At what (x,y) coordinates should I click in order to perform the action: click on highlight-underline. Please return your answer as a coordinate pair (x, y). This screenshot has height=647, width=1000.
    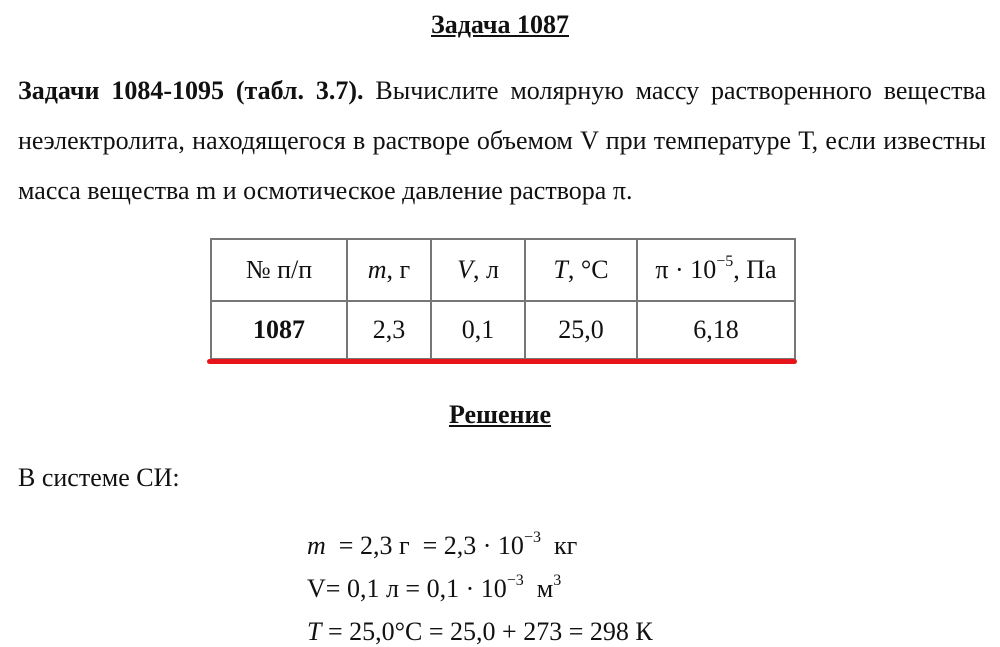
    Looking at the image, I should click on (502, 361).